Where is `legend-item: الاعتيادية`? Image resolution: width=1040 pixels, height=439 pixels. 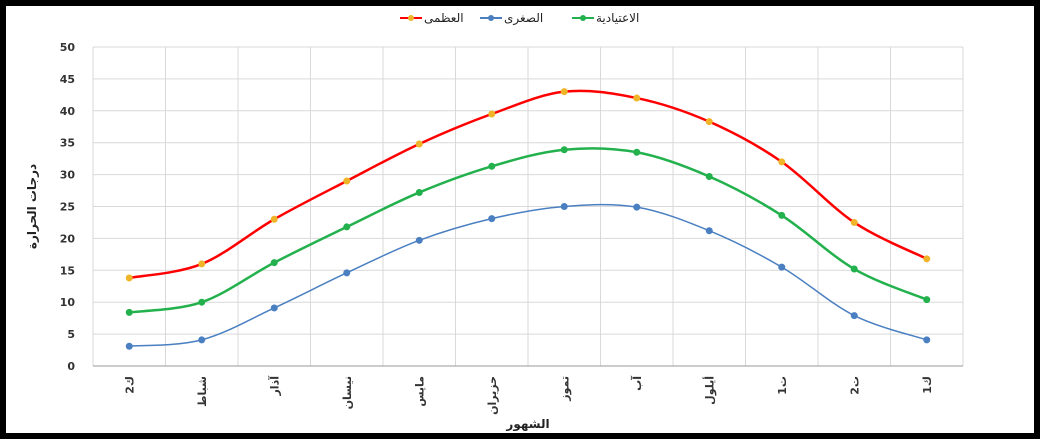
legend-item: الاعتيادية is located at coordinates (605, 18).